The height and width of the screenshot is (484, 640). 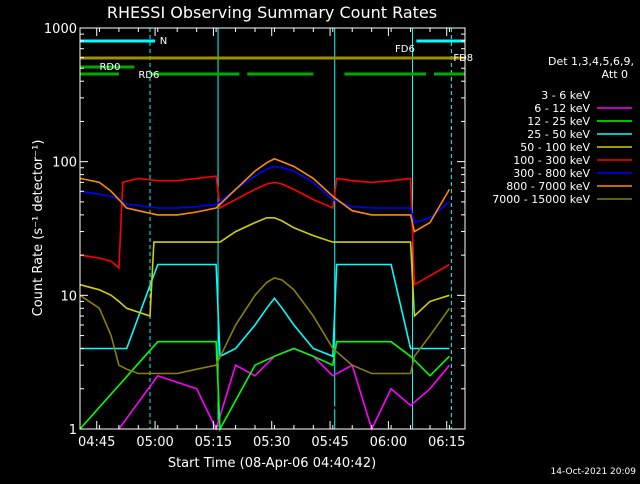 I want to click on legend-label-5: 100 - 300 keV, so click(x=551, y=160).